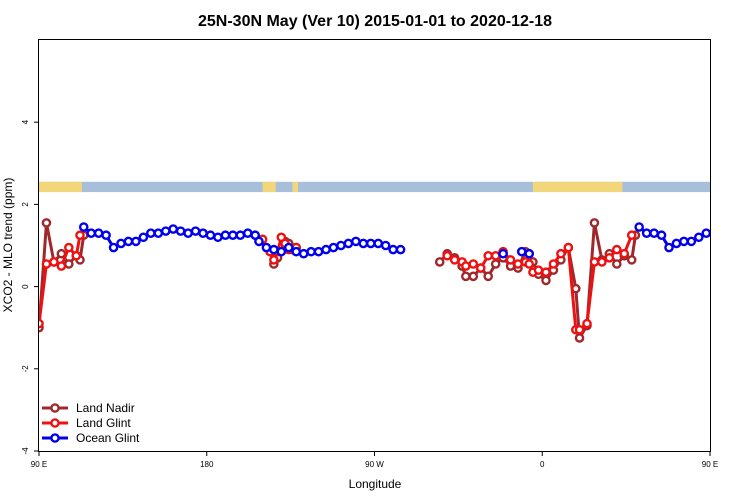  I want to click on legend-item: Land Nadir, so click(88, 408).